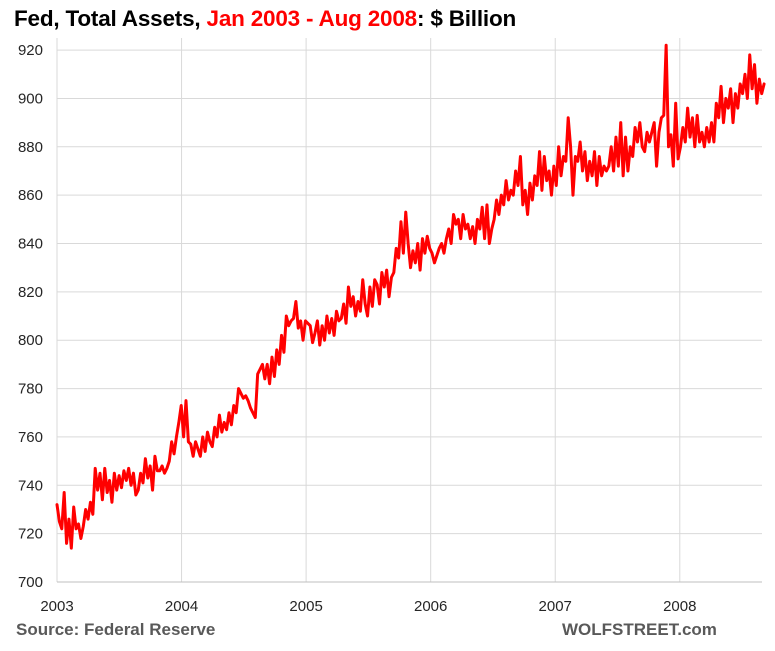 This screenshot has height=651, width=775. I want to click on x-tick-label: 2006, so click(430, 606).